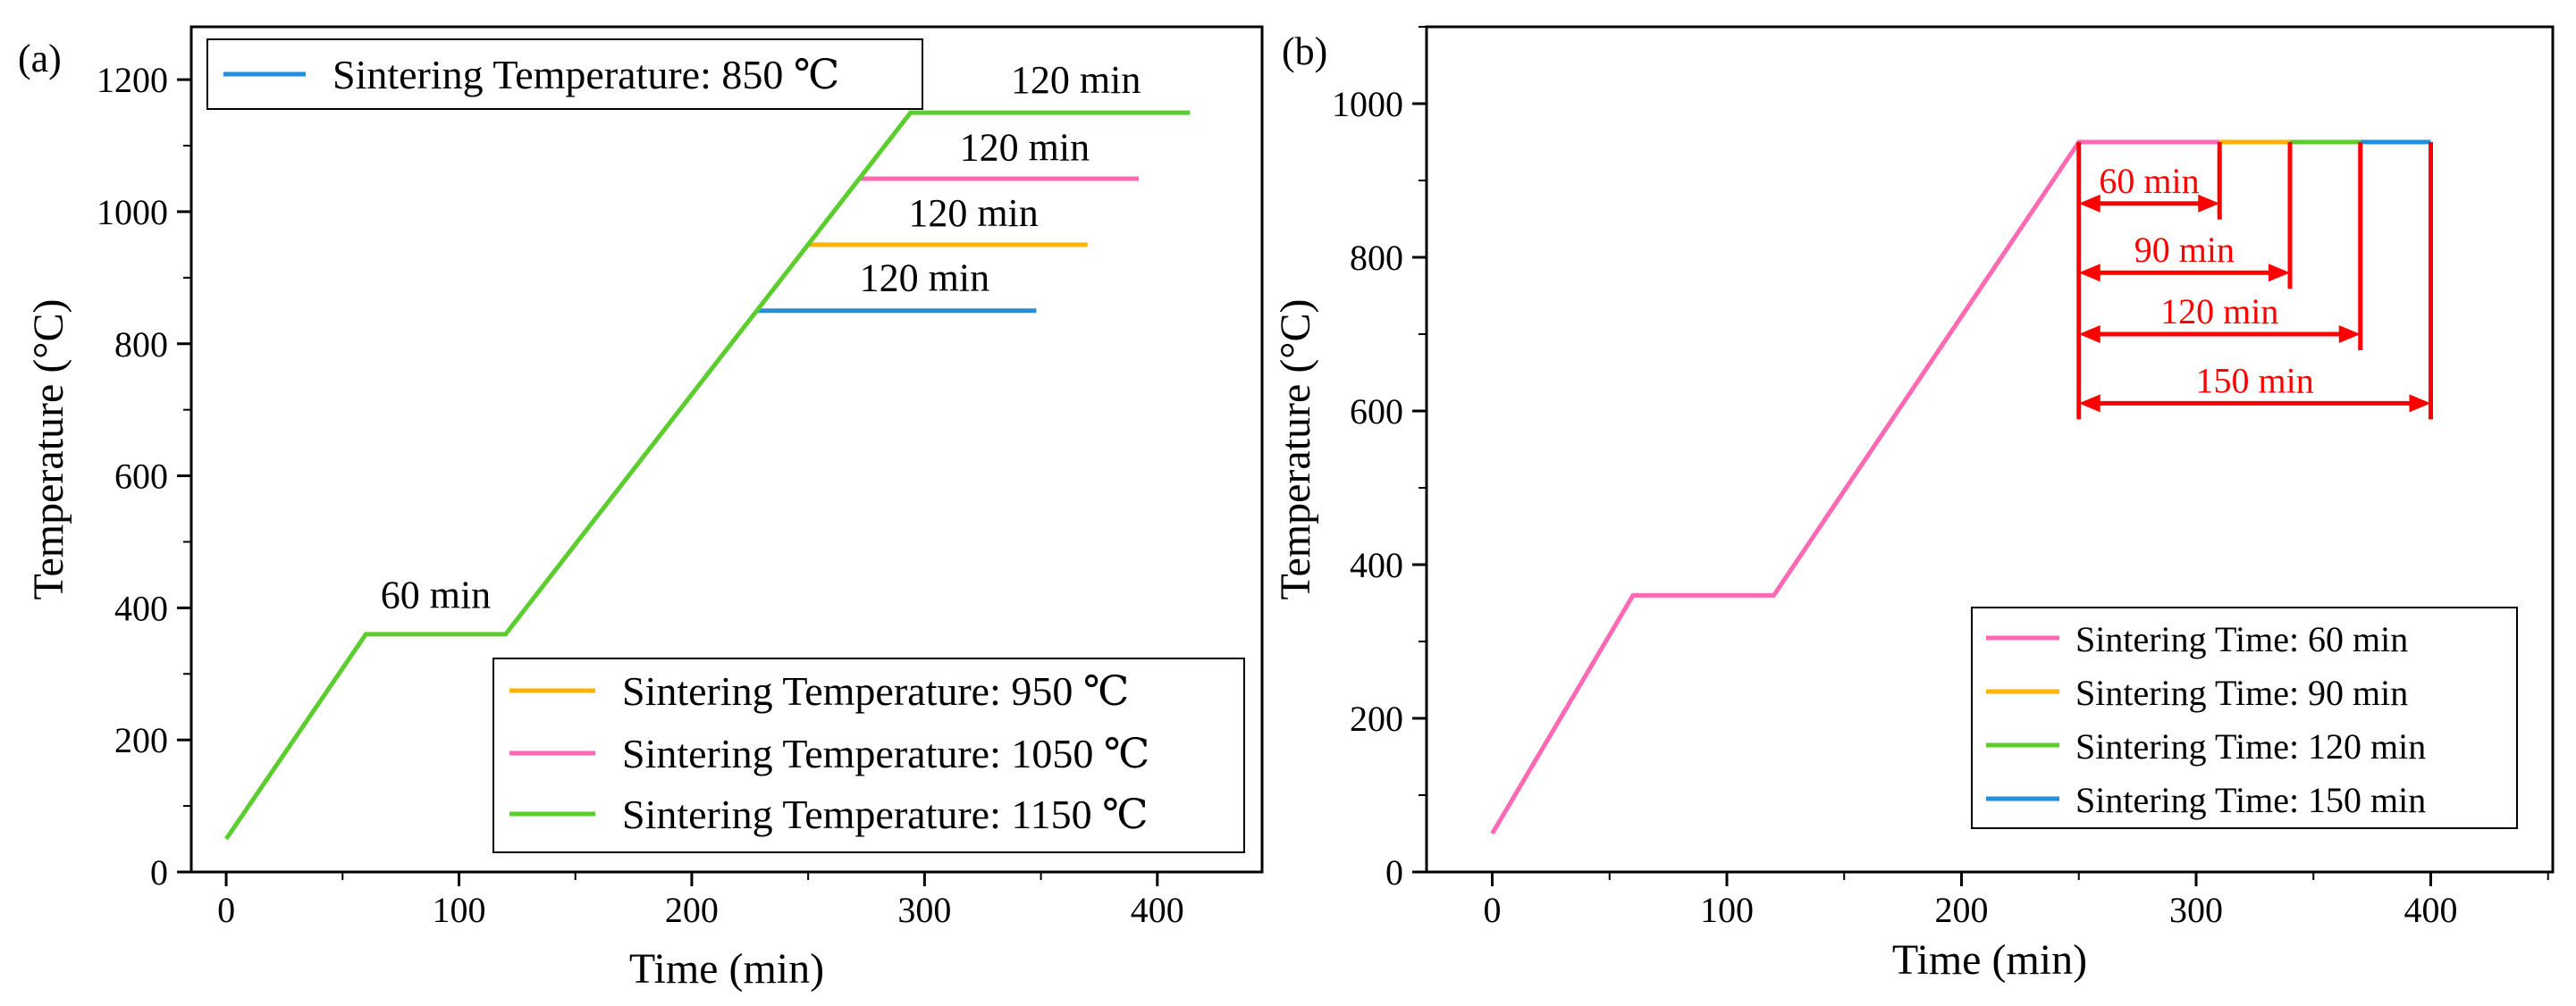 The image size is (2576, 1006). I want to click on panel-b-legend-box, so click(2245, 718).